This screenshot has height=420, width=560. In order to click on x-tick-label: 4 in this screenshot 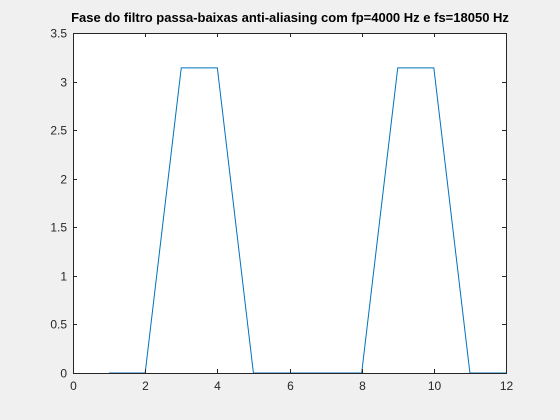, I will do `click(217, 386)`.